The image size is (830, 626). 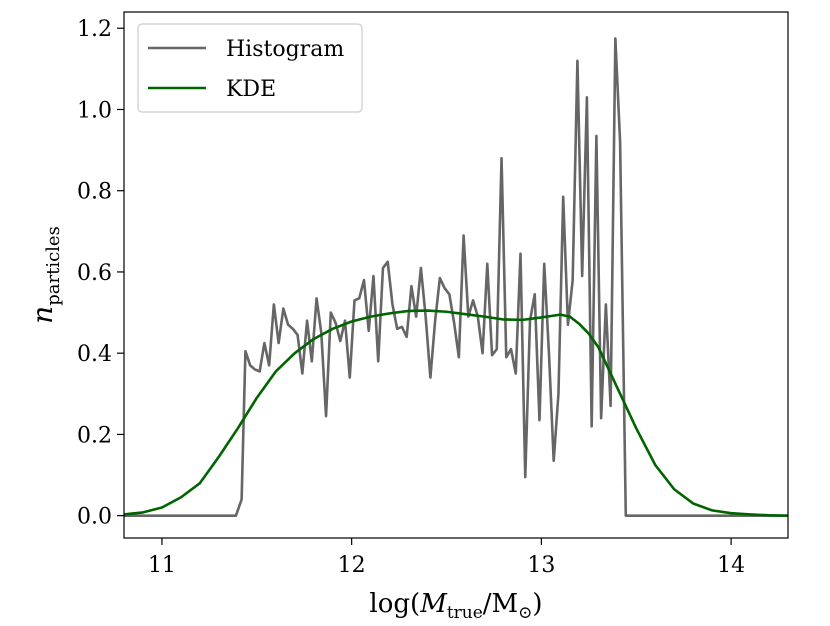 I want to click on x-tick-label: 14, so click(x=731, y=565).